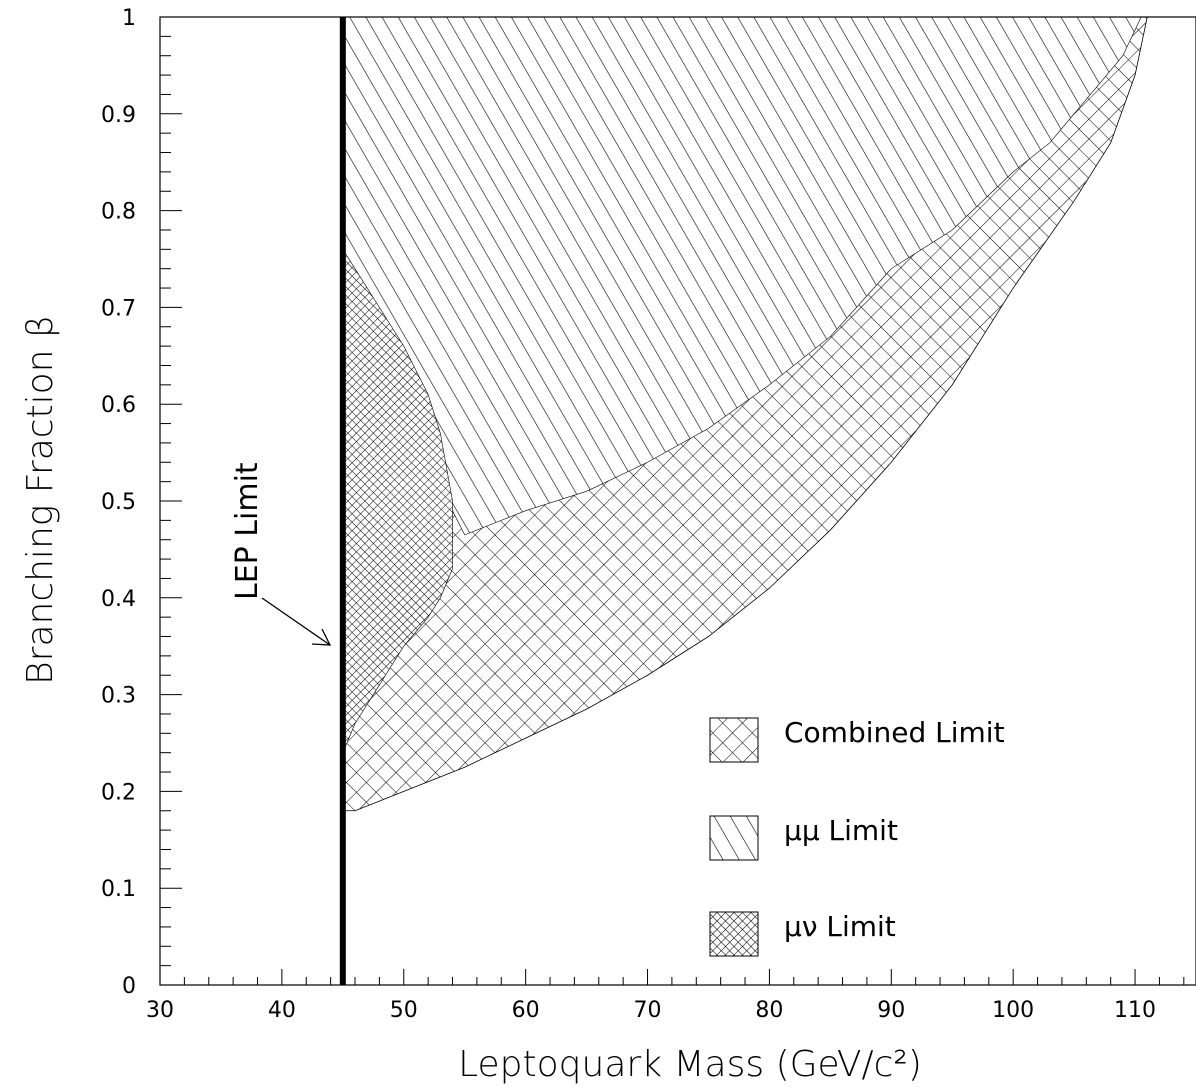  I want to click on y-axis: 0 0.1 0.2 0.3 0.4 0.5 0.6 0.7 0.8 0.9 1, so click(141, 502).